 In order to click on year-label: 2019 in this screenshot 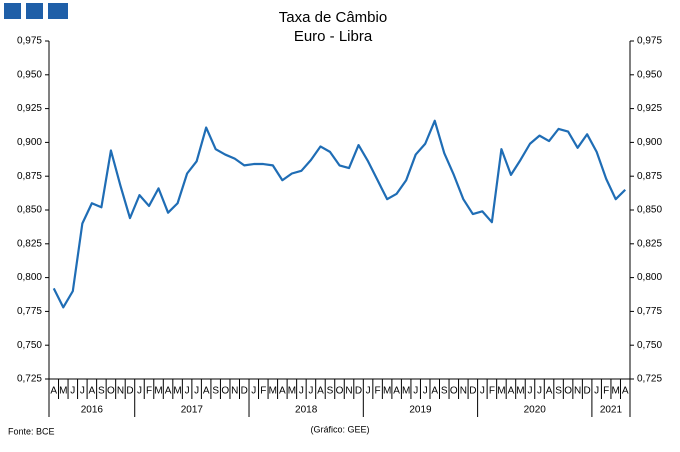, I will do `click(420, 410)`.